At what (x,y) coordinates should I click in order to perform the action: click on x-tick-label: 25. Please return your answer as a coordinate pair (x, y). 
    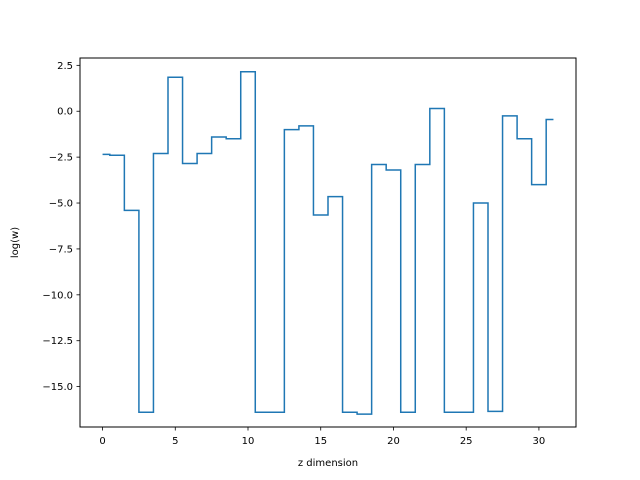
    Looking at the image, I should click on (466, 441).